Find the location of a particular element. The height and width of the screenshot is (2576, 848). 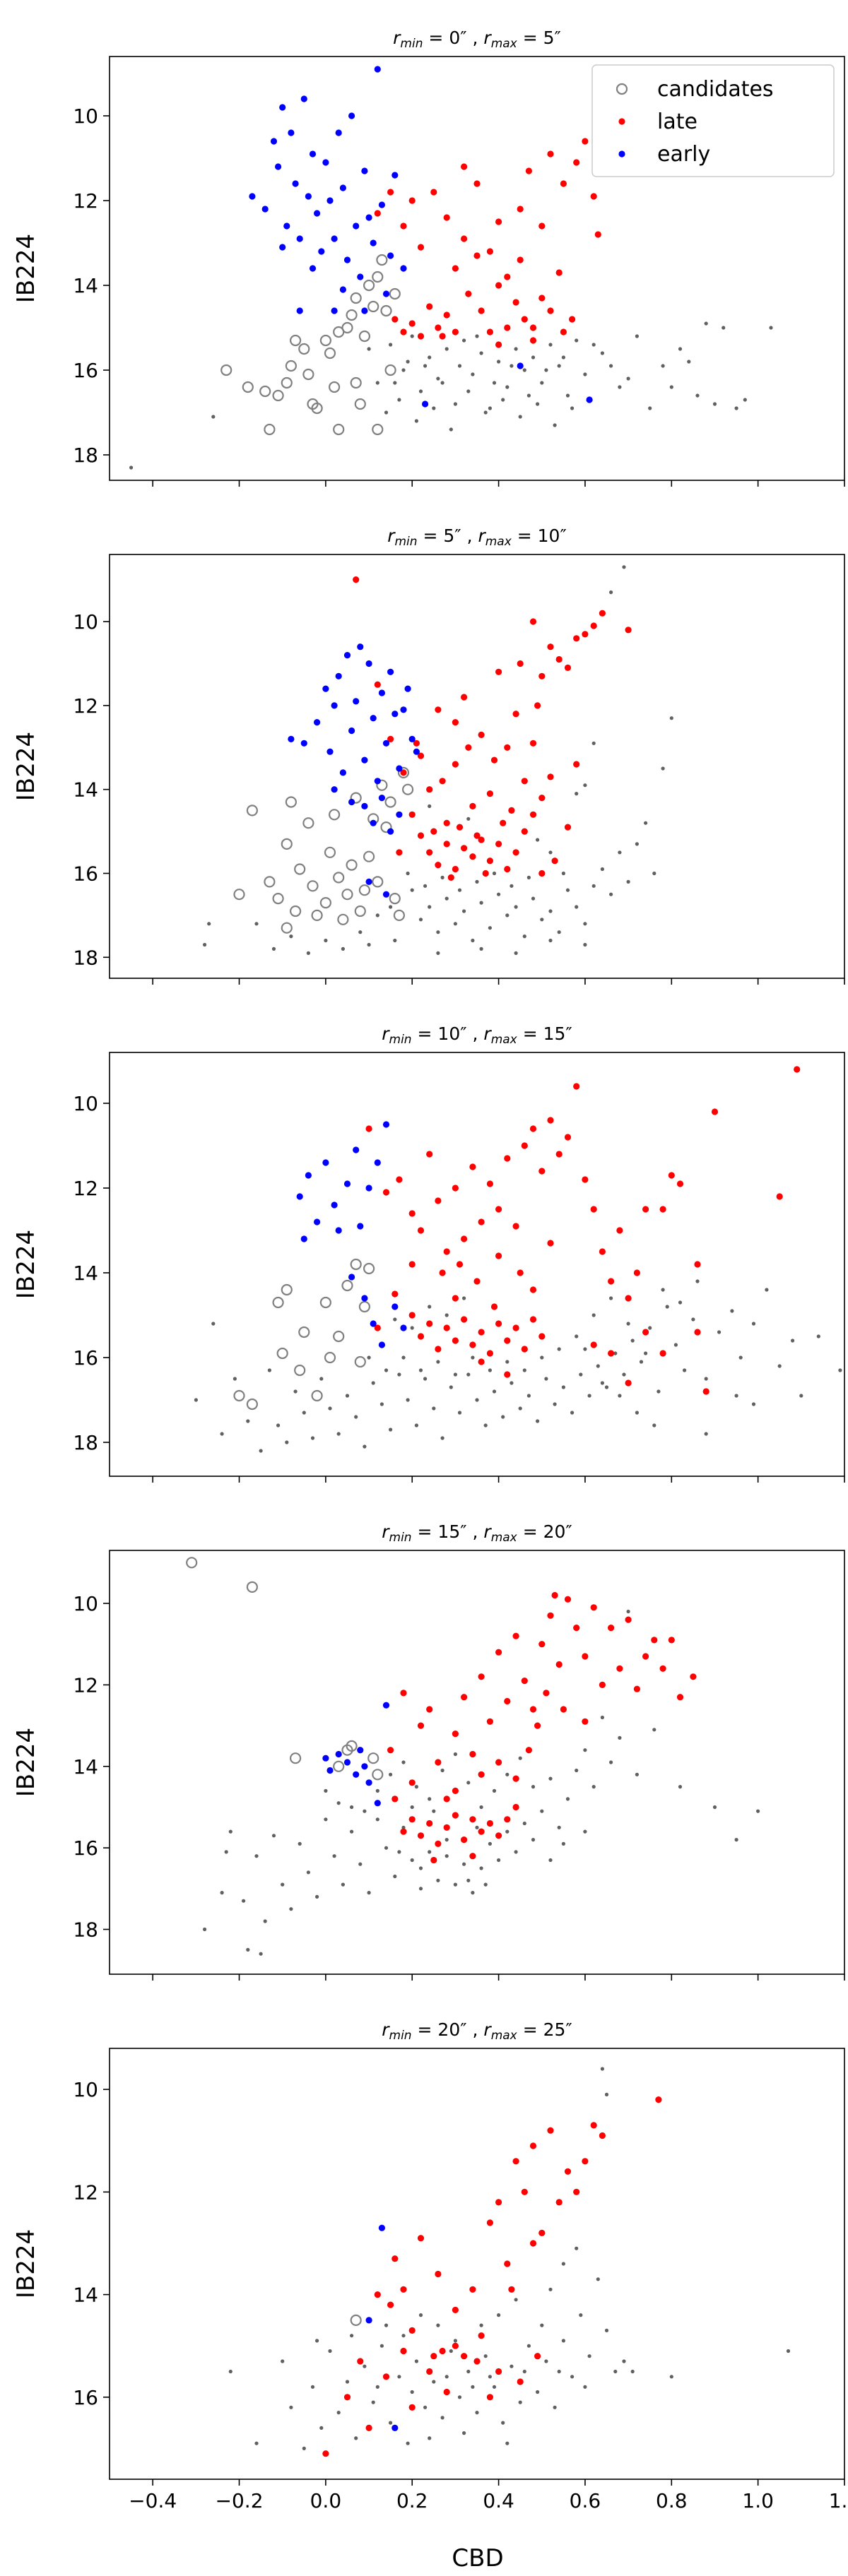

y-tick-label: 16 is located at coordinates (85, 1358).